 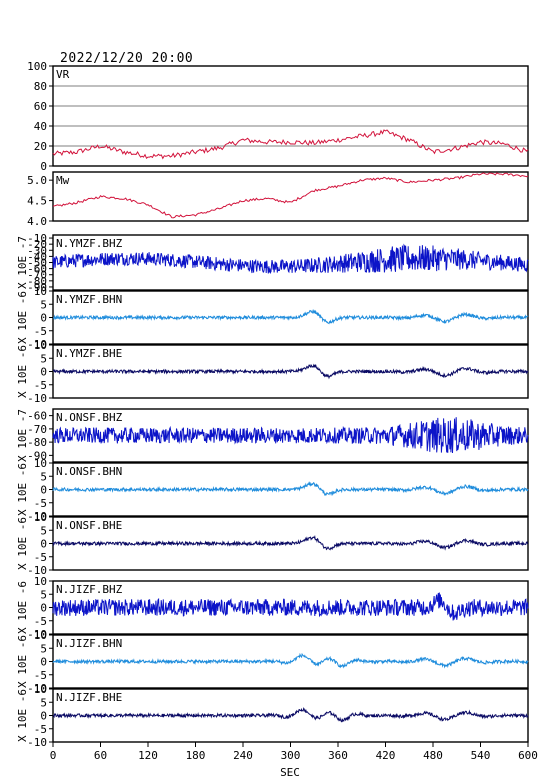 What do you see at coordinates (481, 755) in the screenshot?
I see `x-tick-label: 540` at bounding box center [481, 755].